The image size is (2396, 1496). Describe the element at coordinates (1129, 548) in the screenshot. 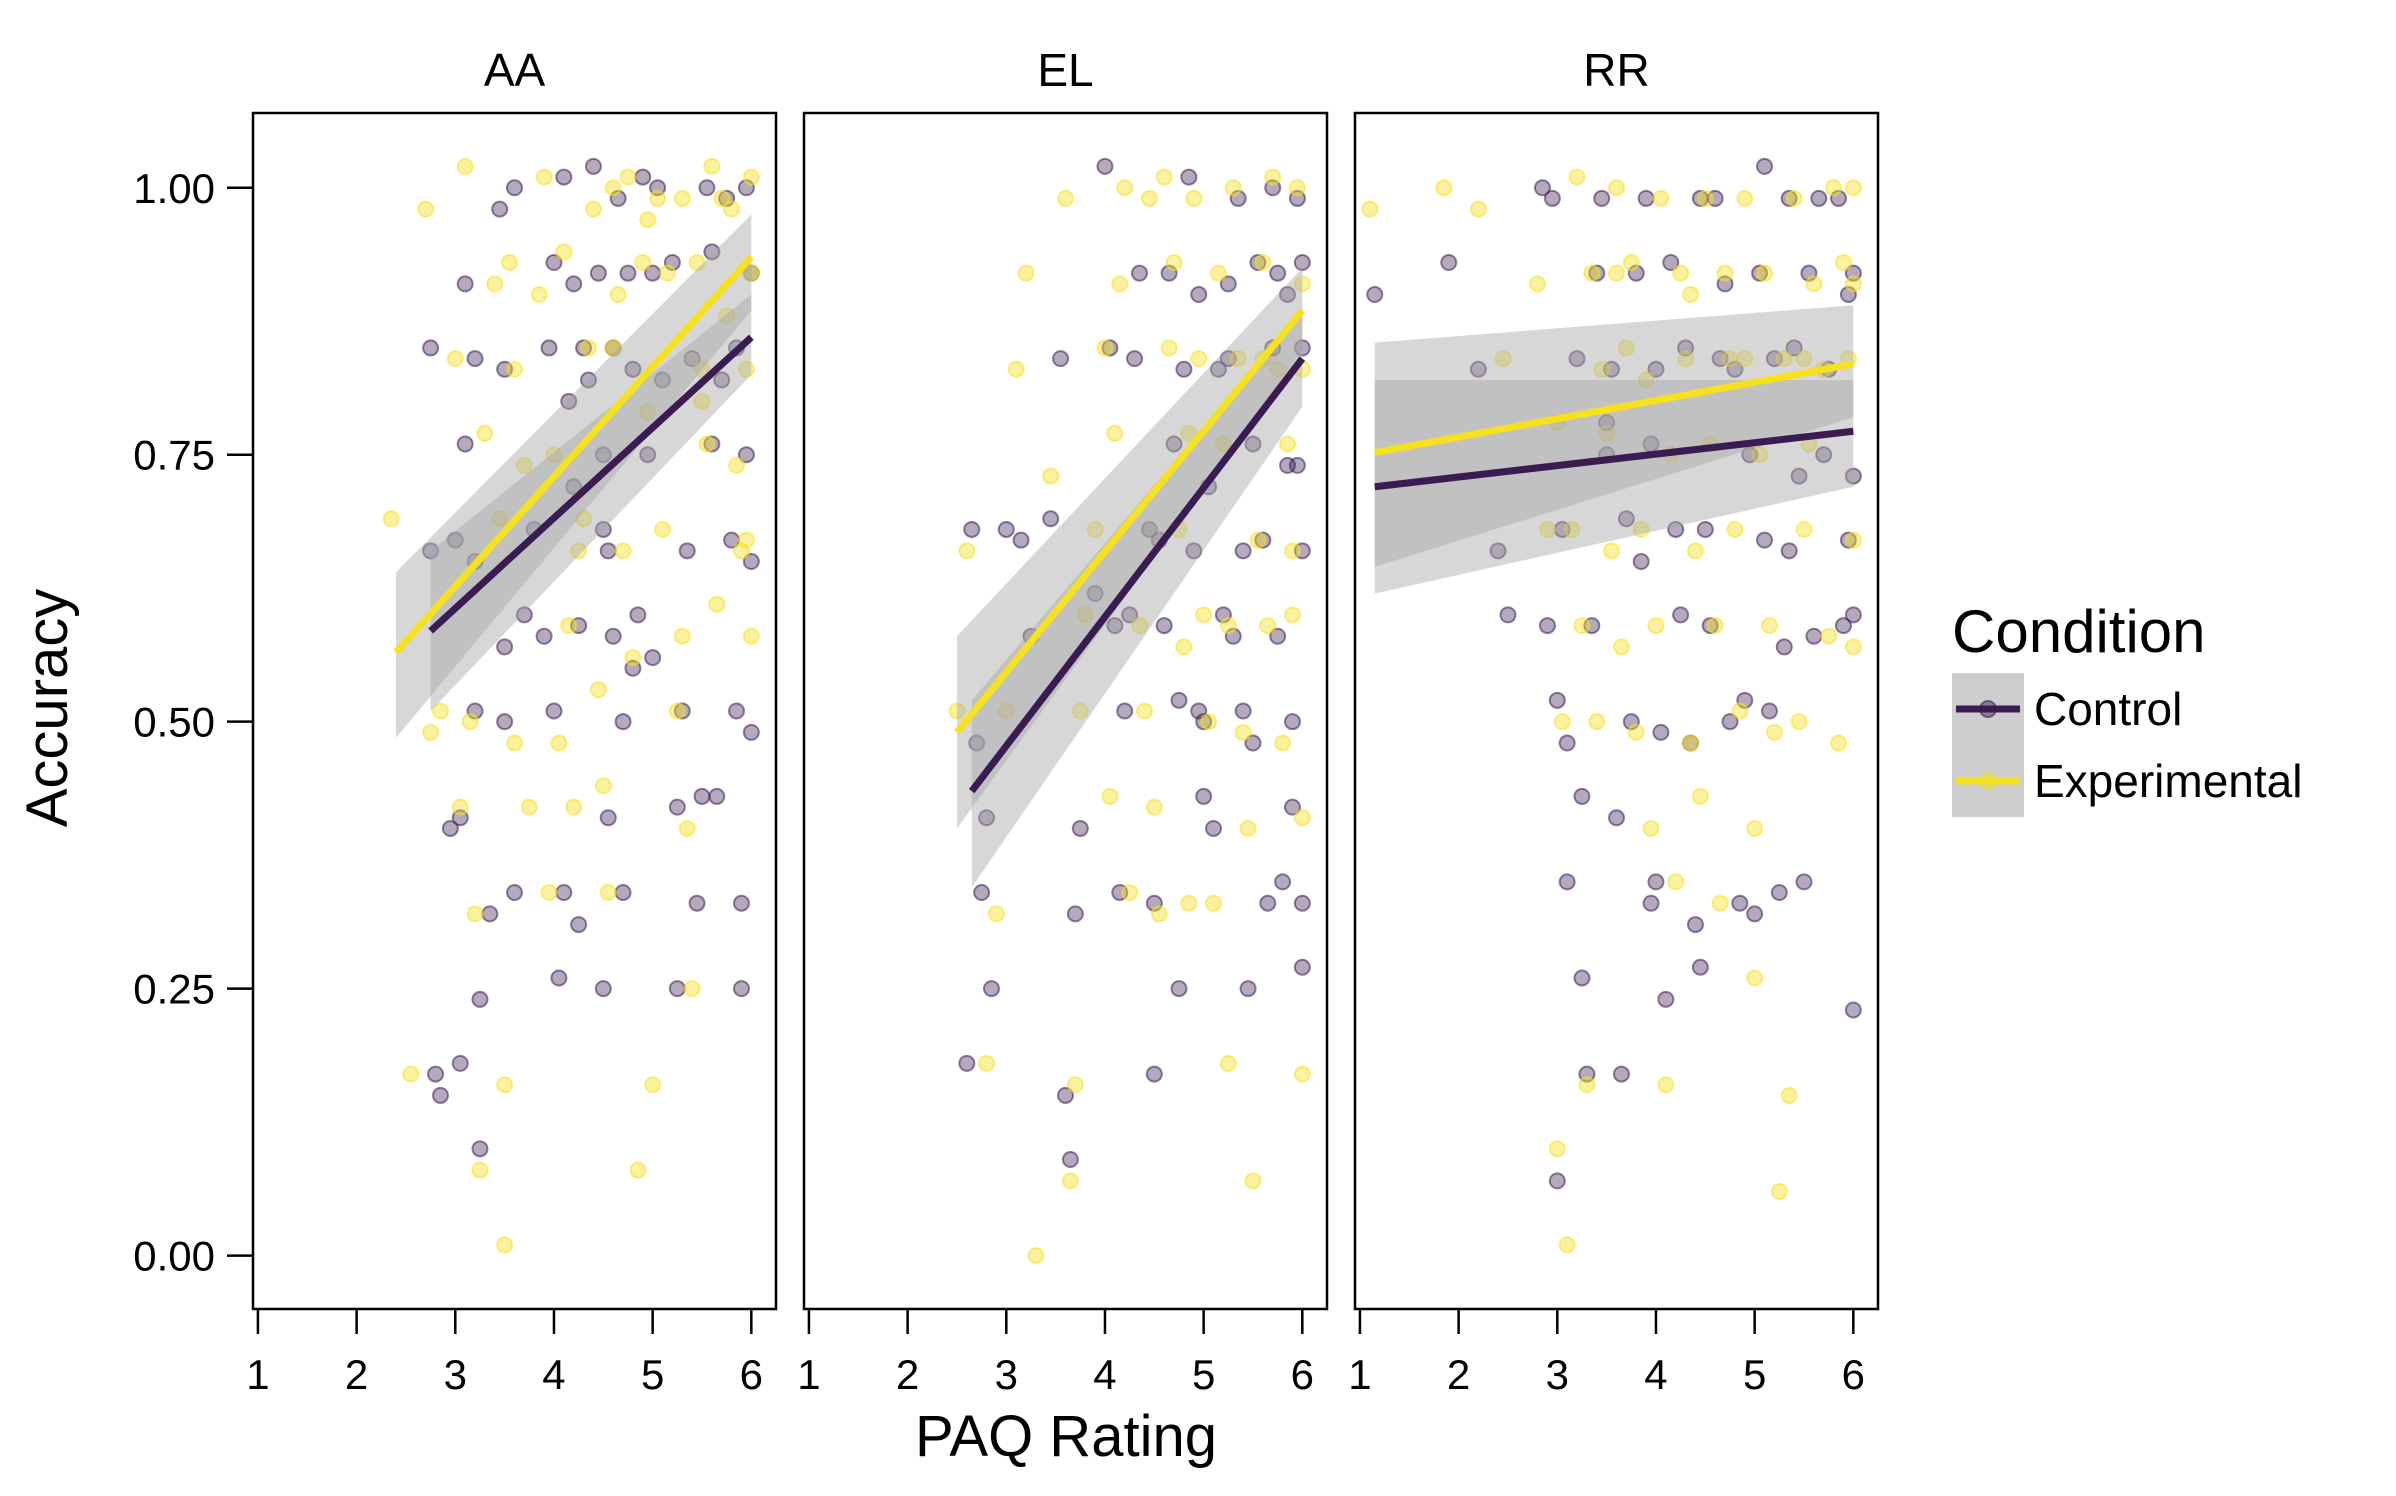

I see `confidence-band-experimental` at that location.